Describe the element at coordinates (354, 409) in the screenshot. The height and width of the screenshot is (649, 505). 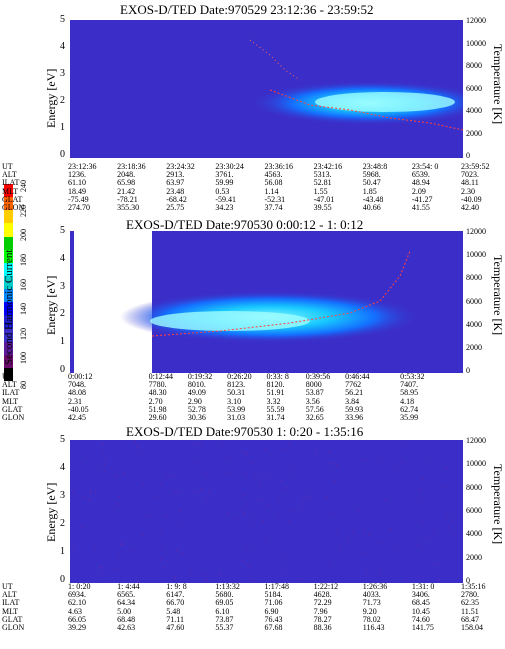
I see `table-cell: 59.93` at that location.